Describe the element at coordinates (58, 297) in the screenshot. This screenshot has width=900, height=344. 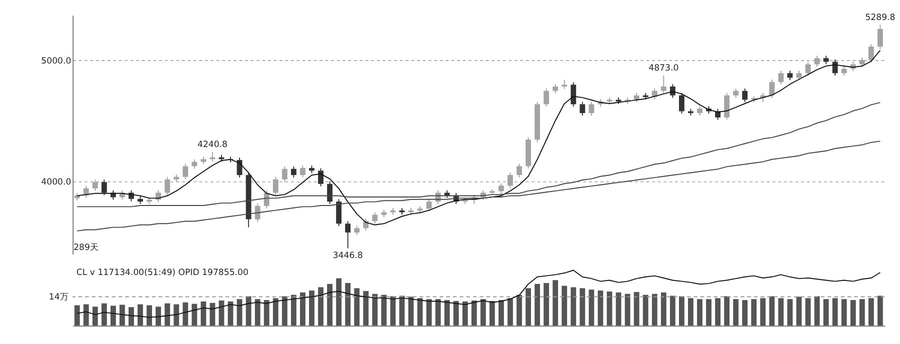
I see `ref-line-label: 14万` at that location.